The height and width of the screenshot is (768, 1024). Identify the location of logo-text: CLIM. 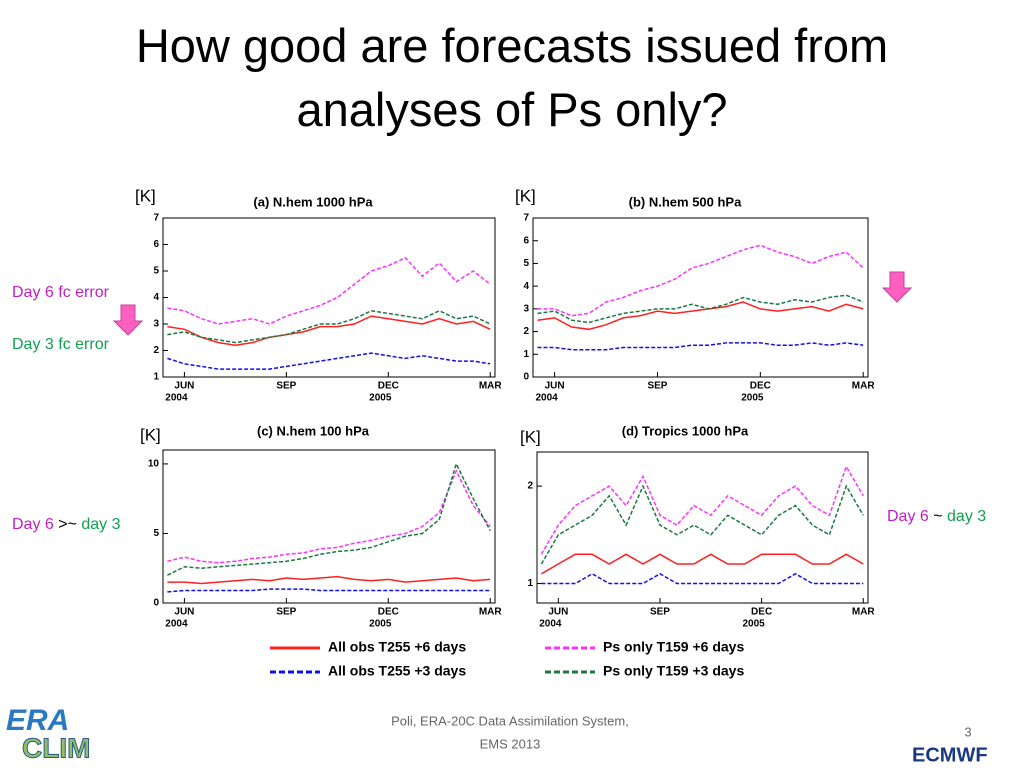
(56, 747).